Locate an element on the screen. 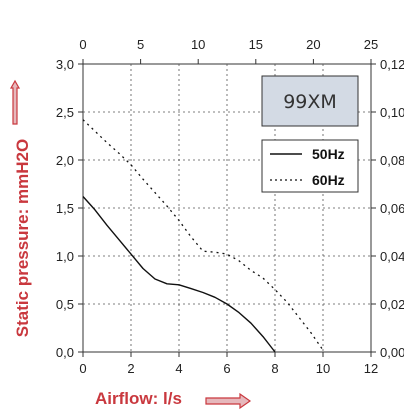  top-tick-label: 5 is located at coordinates (140, 44).